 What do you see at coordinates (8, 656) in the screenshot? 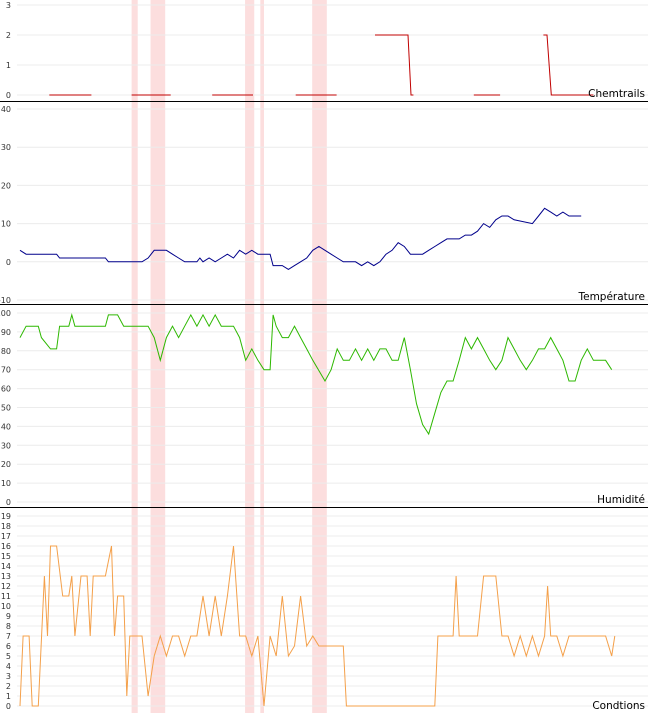
I see `y-tick-label: 5` at bounding box center [8, 656].